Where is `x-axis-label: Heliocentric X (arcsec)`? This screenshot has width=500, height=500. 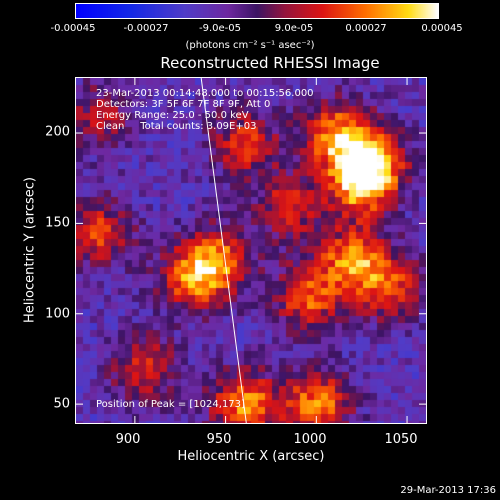 x-axis-label: Heliocentric X (arcsec) is located at coordinates (251, 456).